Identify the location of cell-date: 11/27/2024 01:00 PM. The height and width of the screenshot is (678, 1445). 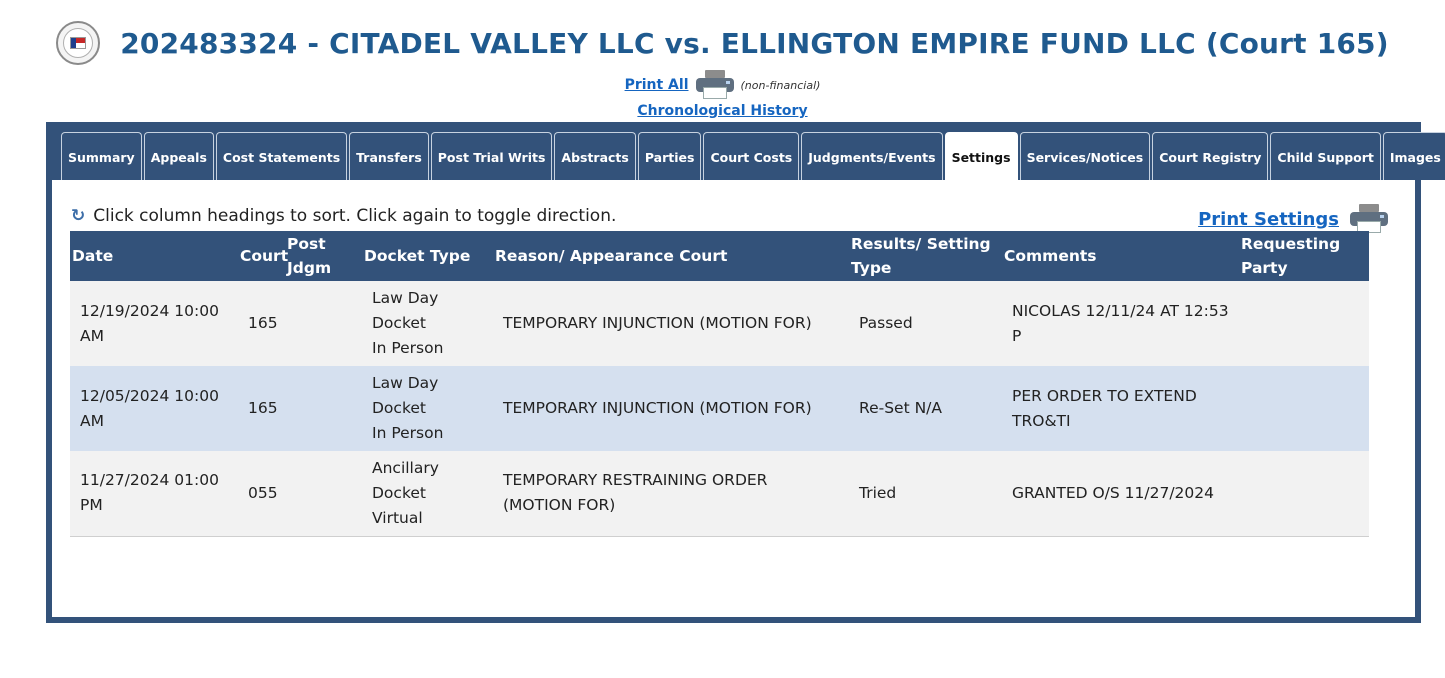
(154, 494).